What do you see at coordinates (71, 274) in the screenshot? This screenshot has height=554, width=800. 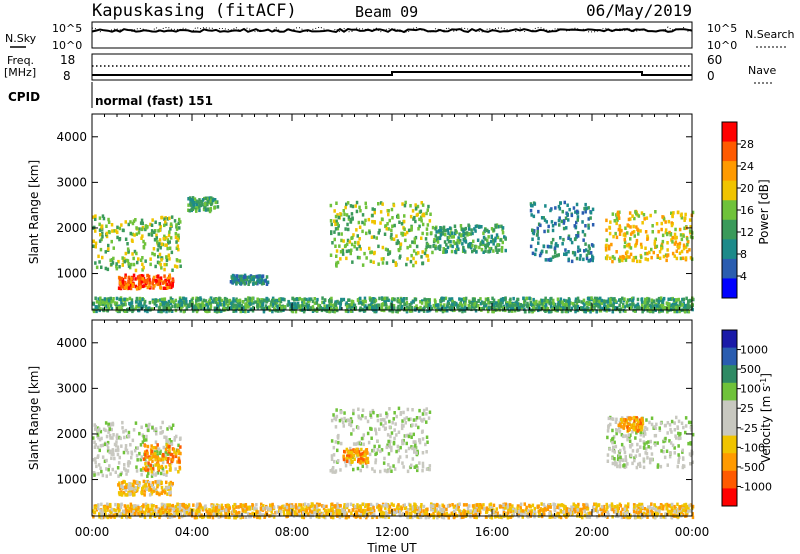 I see `ytick-label: 1000` at bounding box center [71, 274].